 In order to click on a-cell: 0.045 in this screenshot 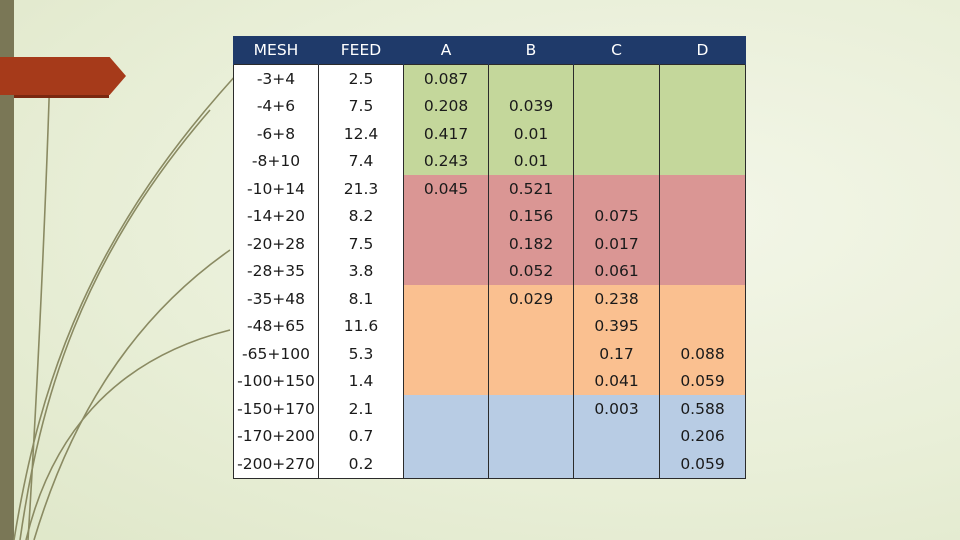, I will do `click(446, 189)`.